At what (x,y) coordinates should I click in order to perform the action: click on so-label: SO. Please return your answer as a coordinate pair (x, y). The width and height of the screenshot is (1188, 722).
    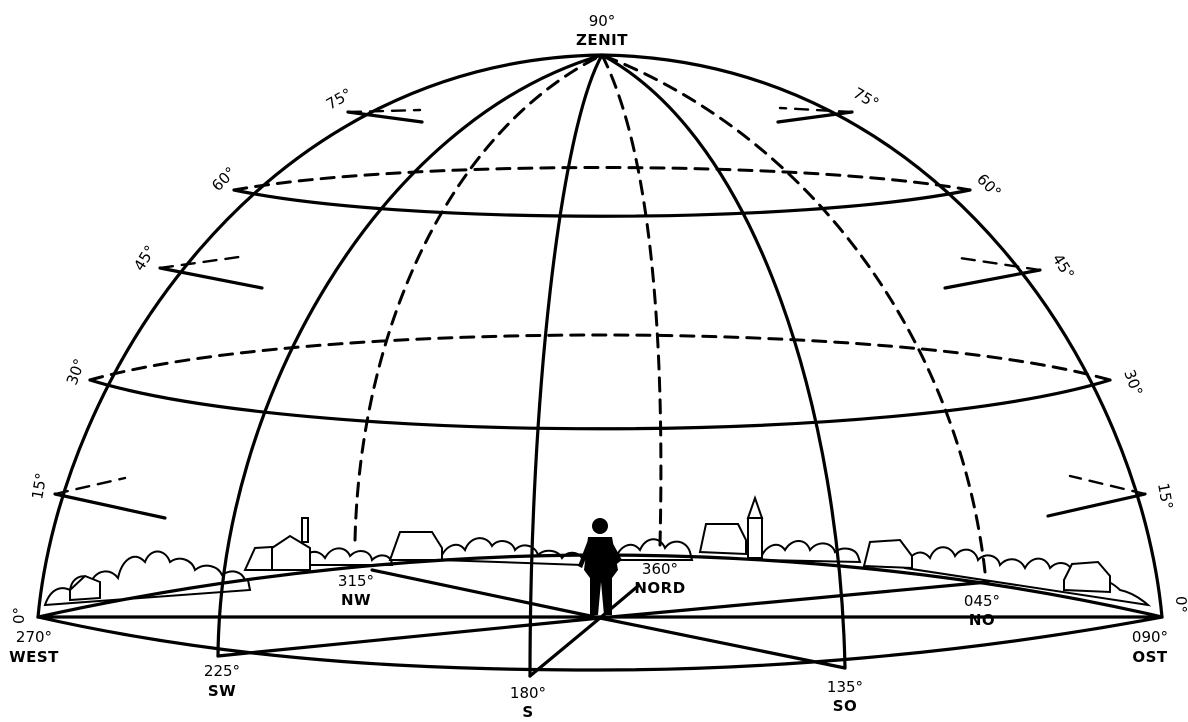
    Looking at the image, I should click on (845, 706).